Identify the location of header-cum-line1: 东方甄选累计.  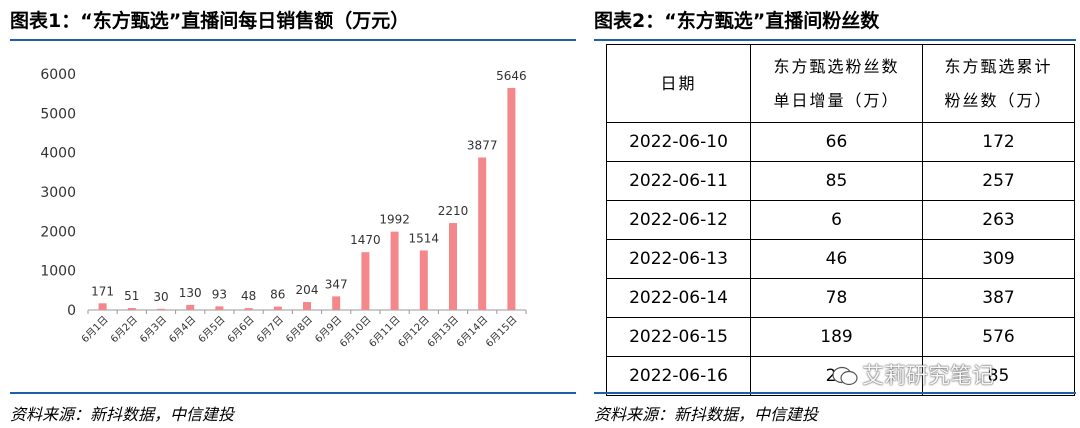
(998, 66).